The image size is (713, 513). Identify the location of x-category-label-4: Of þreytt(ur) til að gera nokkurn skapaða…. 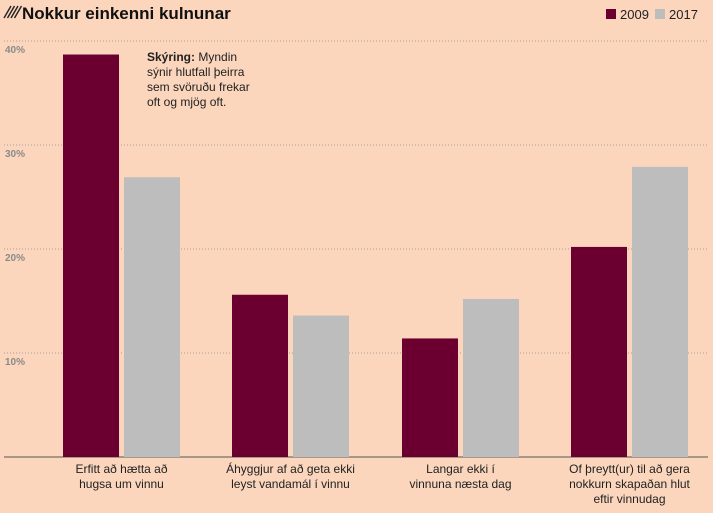
(629, 484).